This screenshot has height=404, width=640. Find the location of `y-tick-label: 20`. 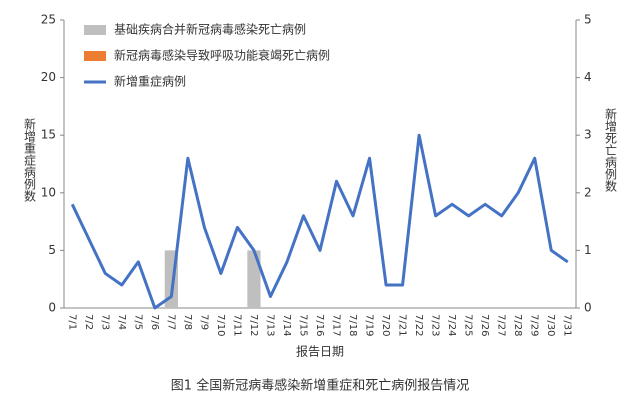

y-tick-label: 20 is located at coordinates (48, 77).